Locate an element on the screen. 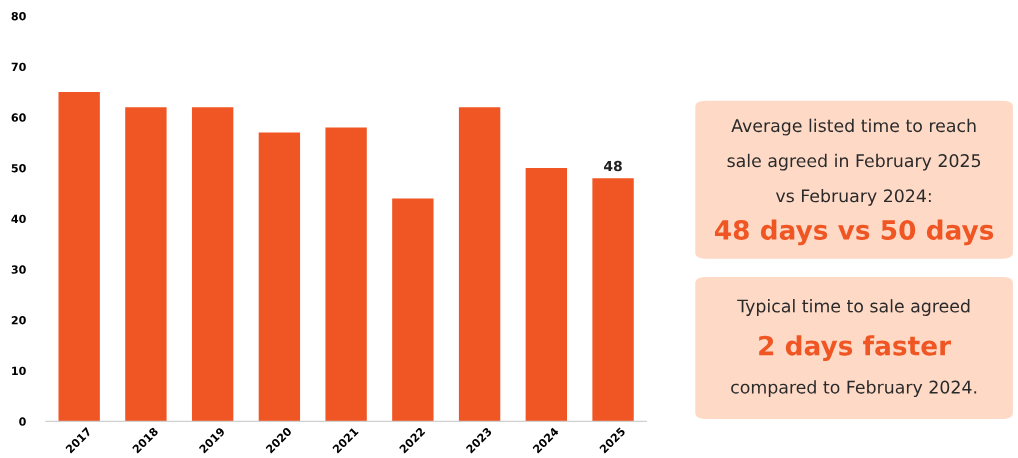 This screenshot has width=1018, height=458. y-tick-label: 40 is located at coordinates (18, 219).